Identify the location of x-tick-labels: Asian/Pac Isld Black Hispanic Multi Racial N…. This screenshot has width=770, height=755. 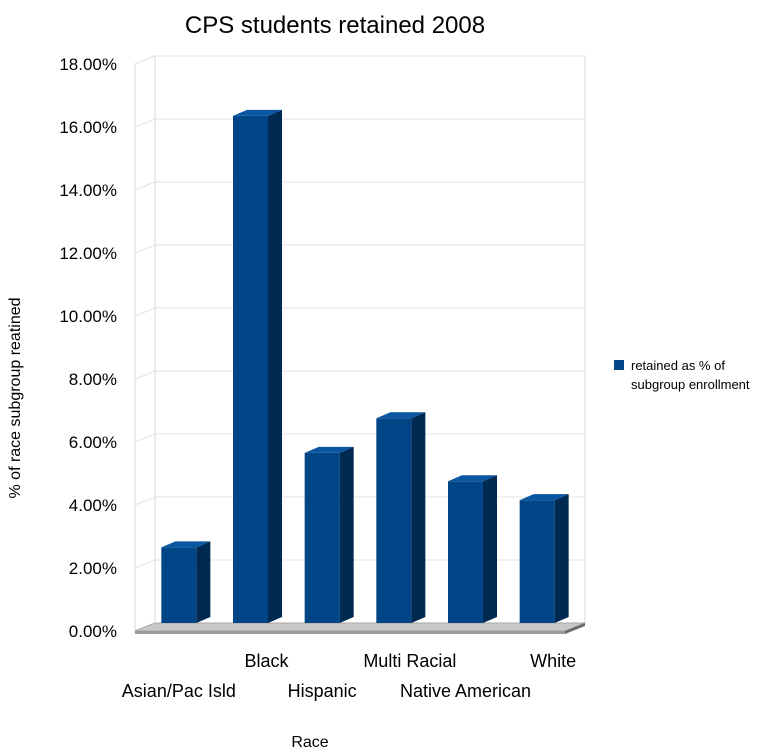
(349, 676).